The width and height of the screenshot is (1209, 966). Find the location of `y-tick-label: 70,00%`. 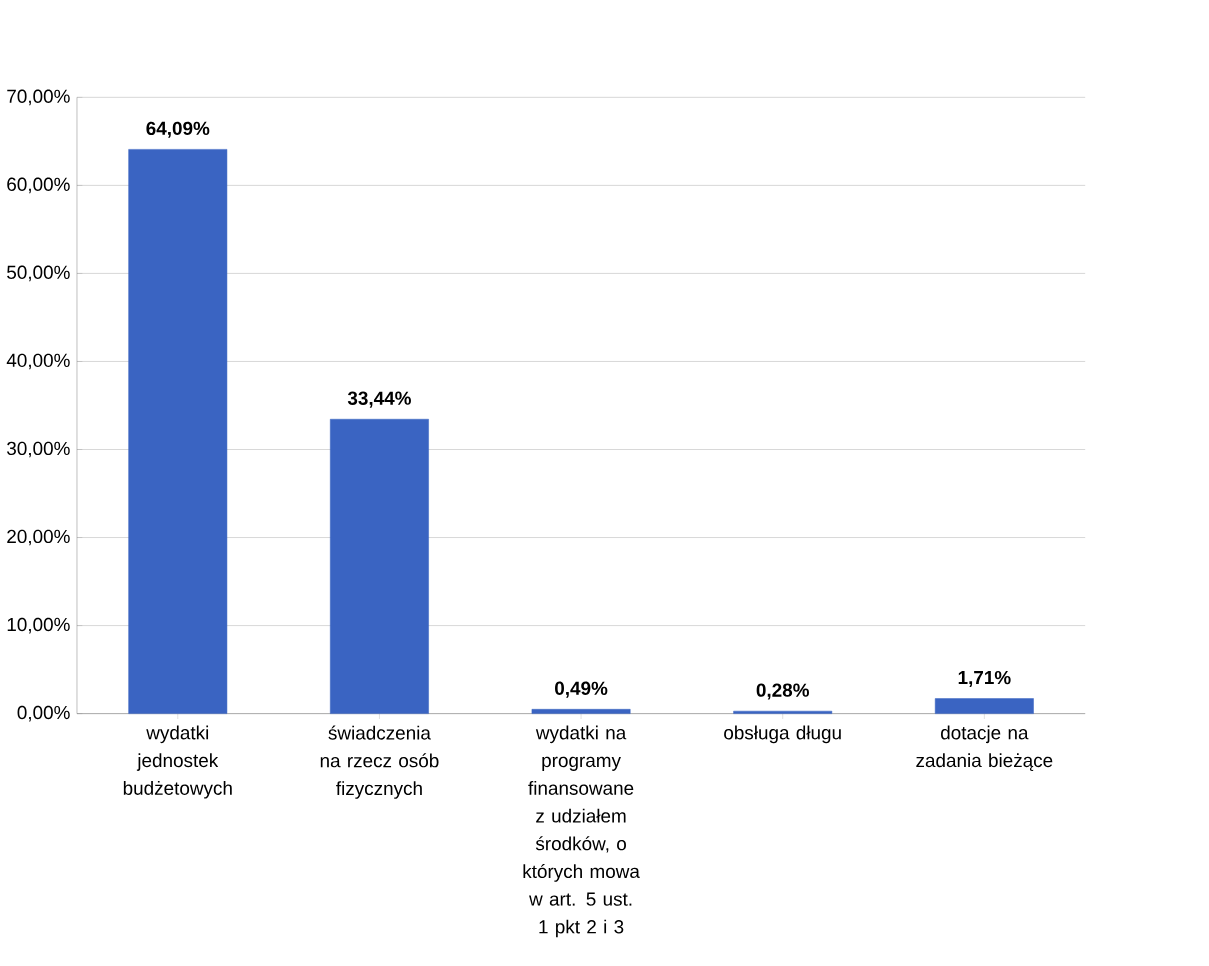

y-tick-label: 70,00% is located at coordinates (38, 97).